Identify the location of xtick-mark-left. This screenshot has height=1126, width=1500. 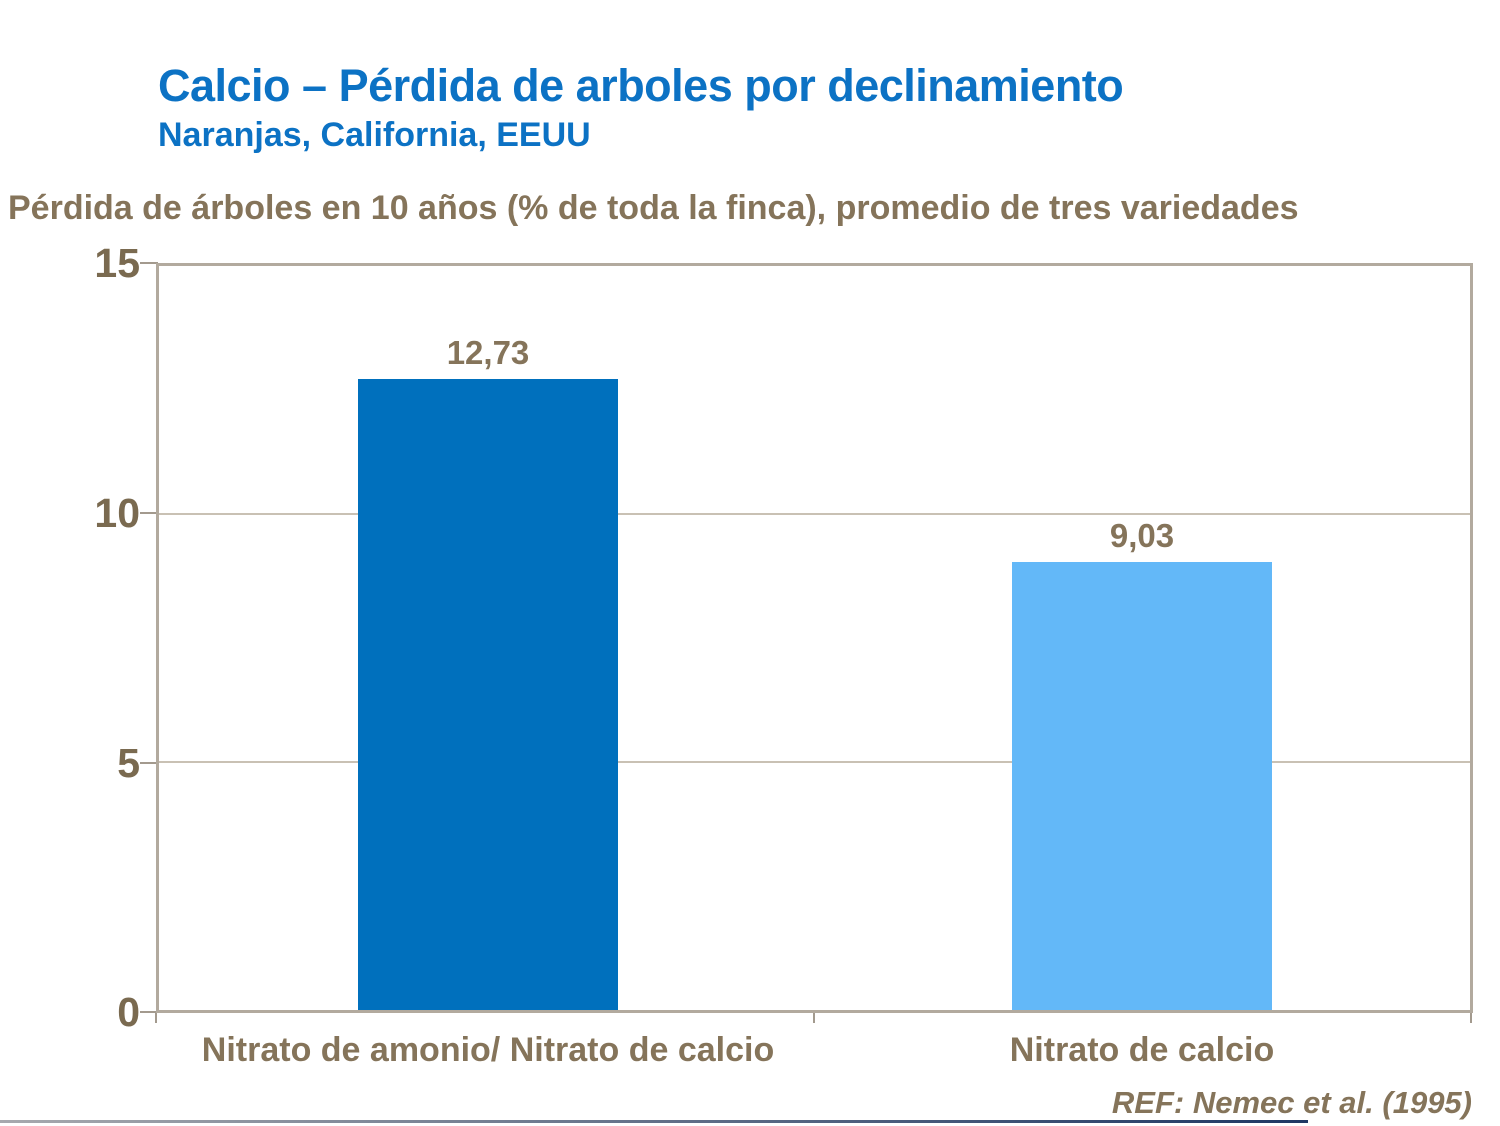
(156, 1017).